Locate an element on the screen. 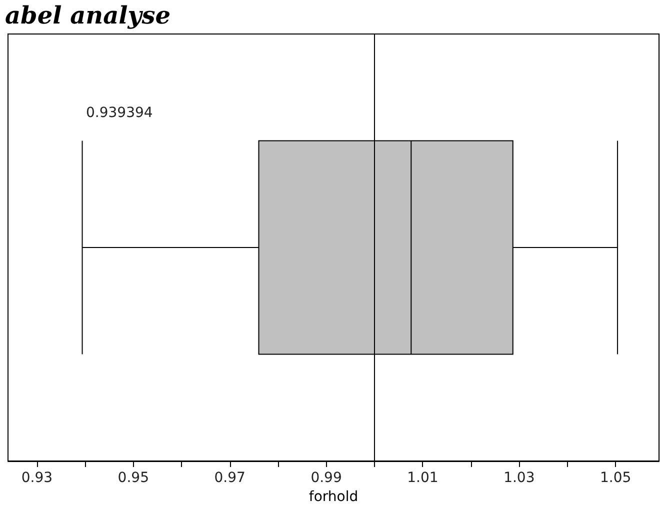 The image size is (660, 511). x-axis-title: forhold is located at coordinates (333, 496).